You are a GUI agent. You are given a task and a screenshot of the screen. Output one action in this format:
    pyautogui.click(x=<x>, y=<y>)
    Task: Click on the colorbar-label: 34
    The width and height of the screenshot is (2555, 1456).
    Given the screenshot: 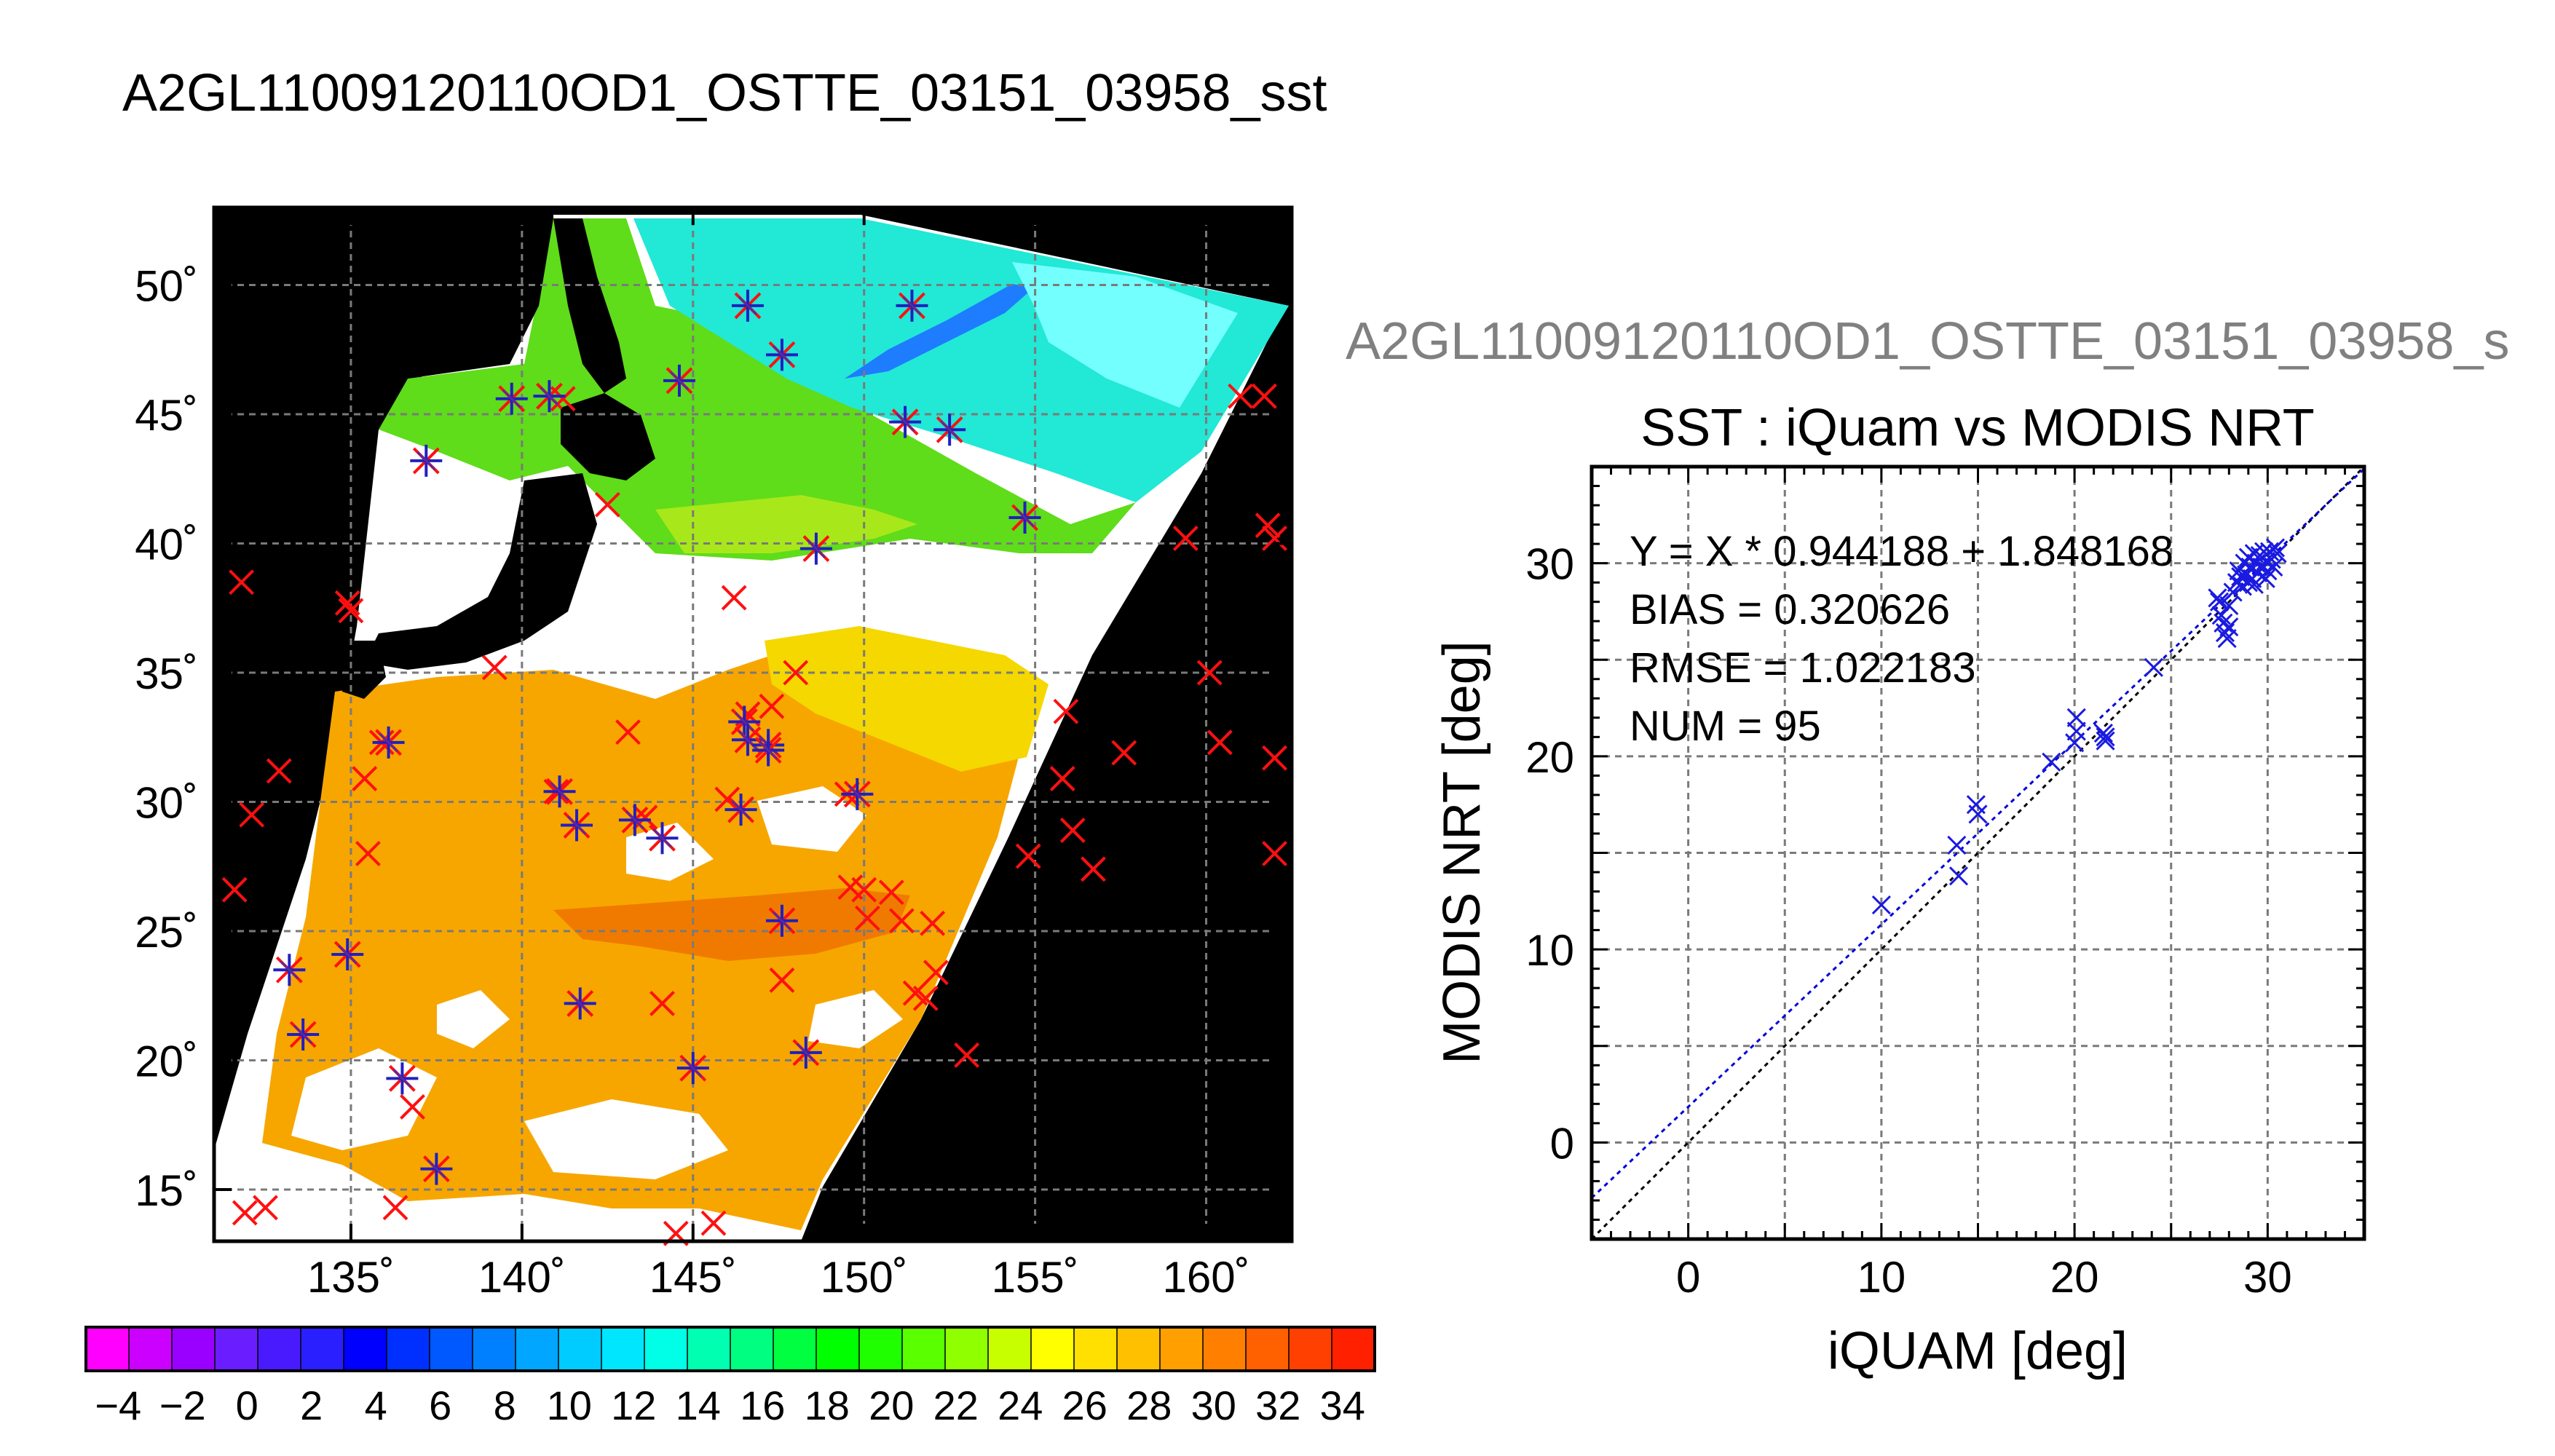 What is the action you would take?
    pyautogui.click(x=1342, y=1405)
    